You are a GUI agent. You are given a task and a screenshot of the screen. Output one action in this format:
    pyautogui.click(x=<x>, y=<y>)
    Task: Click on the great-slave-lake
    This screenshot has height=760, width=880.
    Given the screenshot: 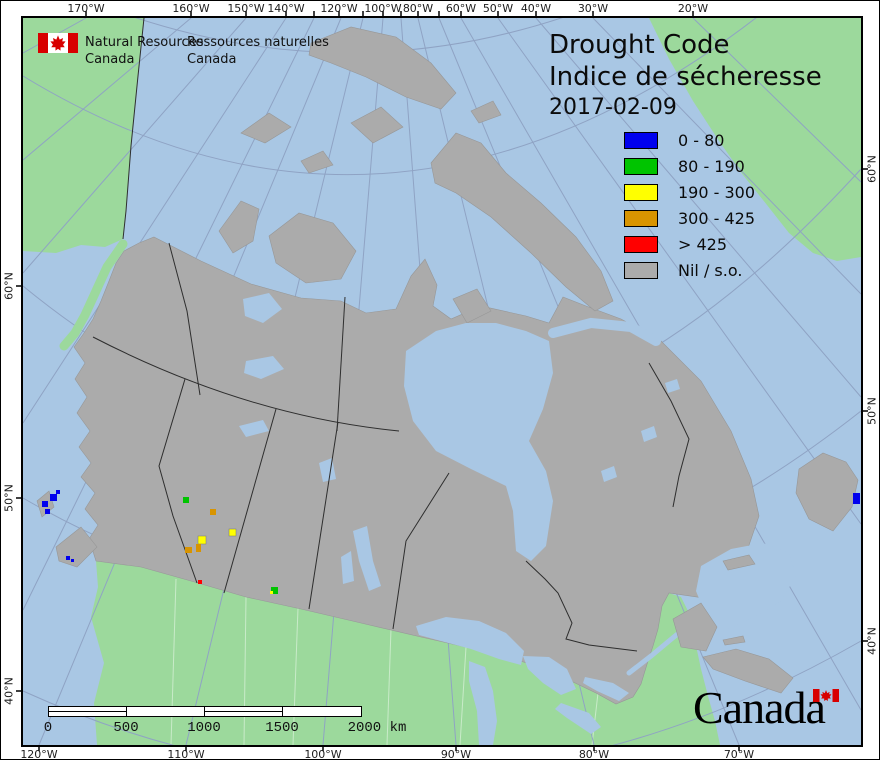 What is the action you would take?
    pyautogui.click(x=264, y=367)
    